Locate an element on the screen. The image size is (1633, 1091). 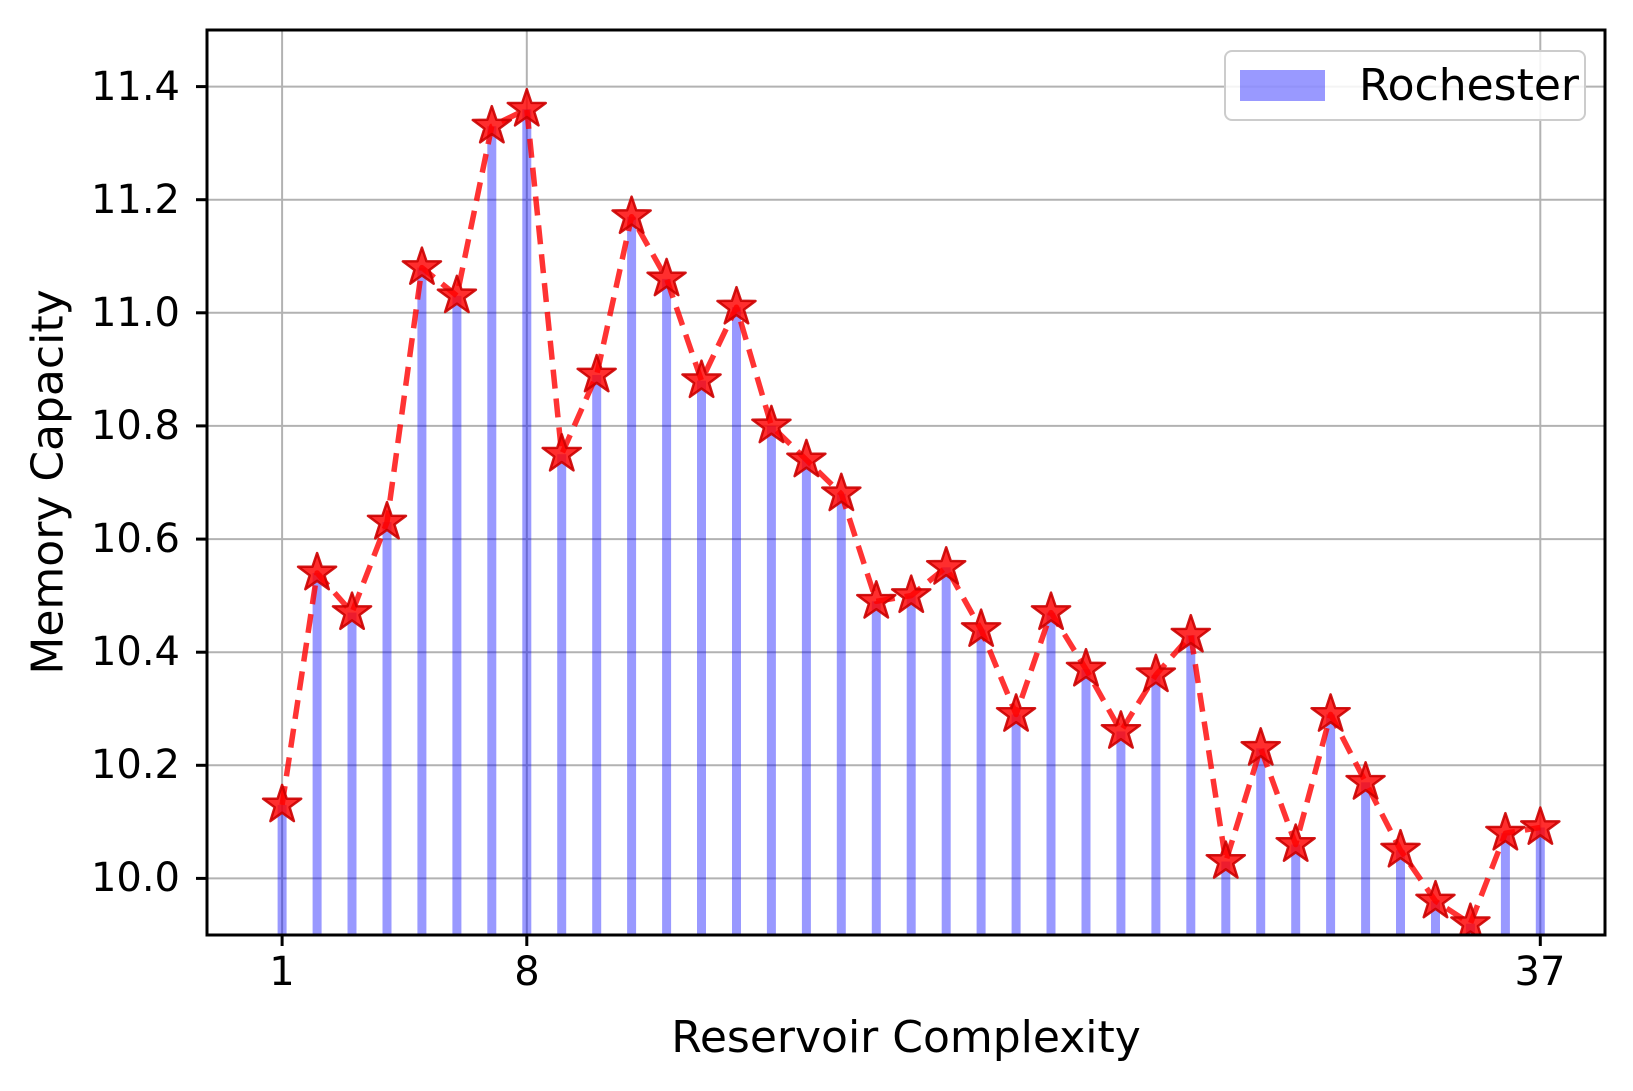
y-tick-label: 10.6 is located at coordinates (135, 539).